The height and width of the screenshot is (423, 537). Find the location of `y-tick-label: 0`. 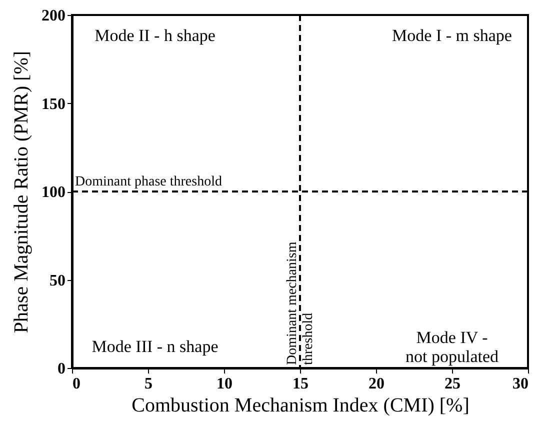

y-tick-label: 0 is located at coordinates (62, 369).